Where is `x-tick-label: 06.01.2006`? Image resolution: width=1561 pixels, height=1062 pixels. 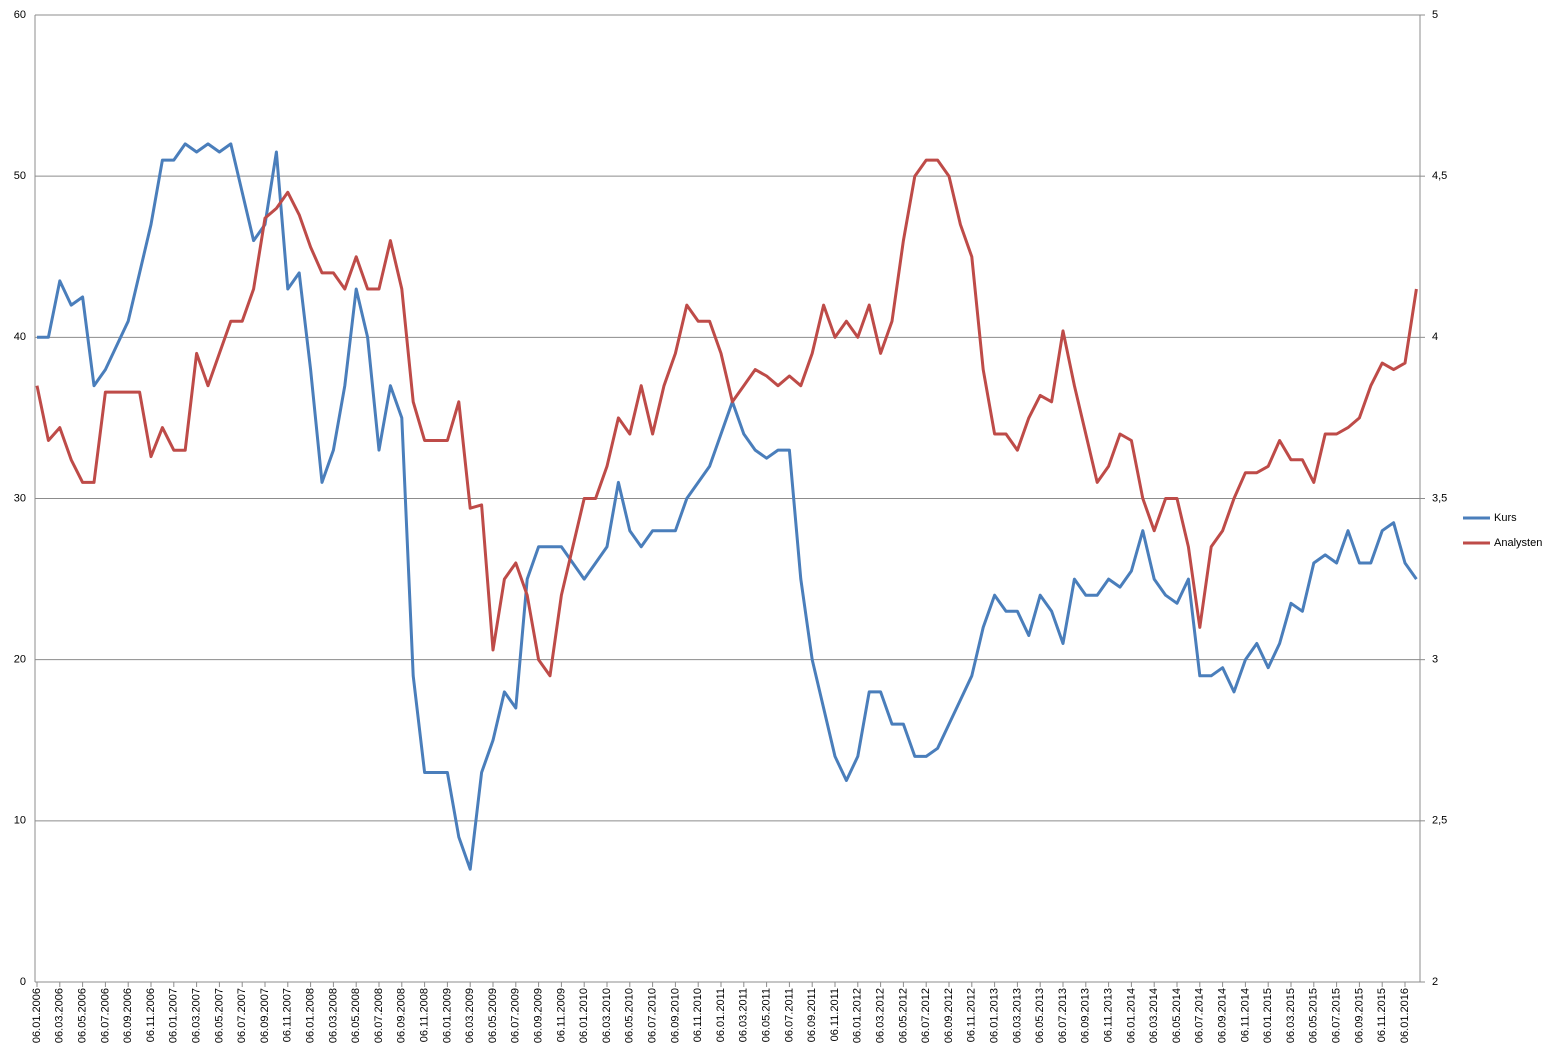 x-tick-label: 06.01.2006 is located at coordinates (37, 1015).